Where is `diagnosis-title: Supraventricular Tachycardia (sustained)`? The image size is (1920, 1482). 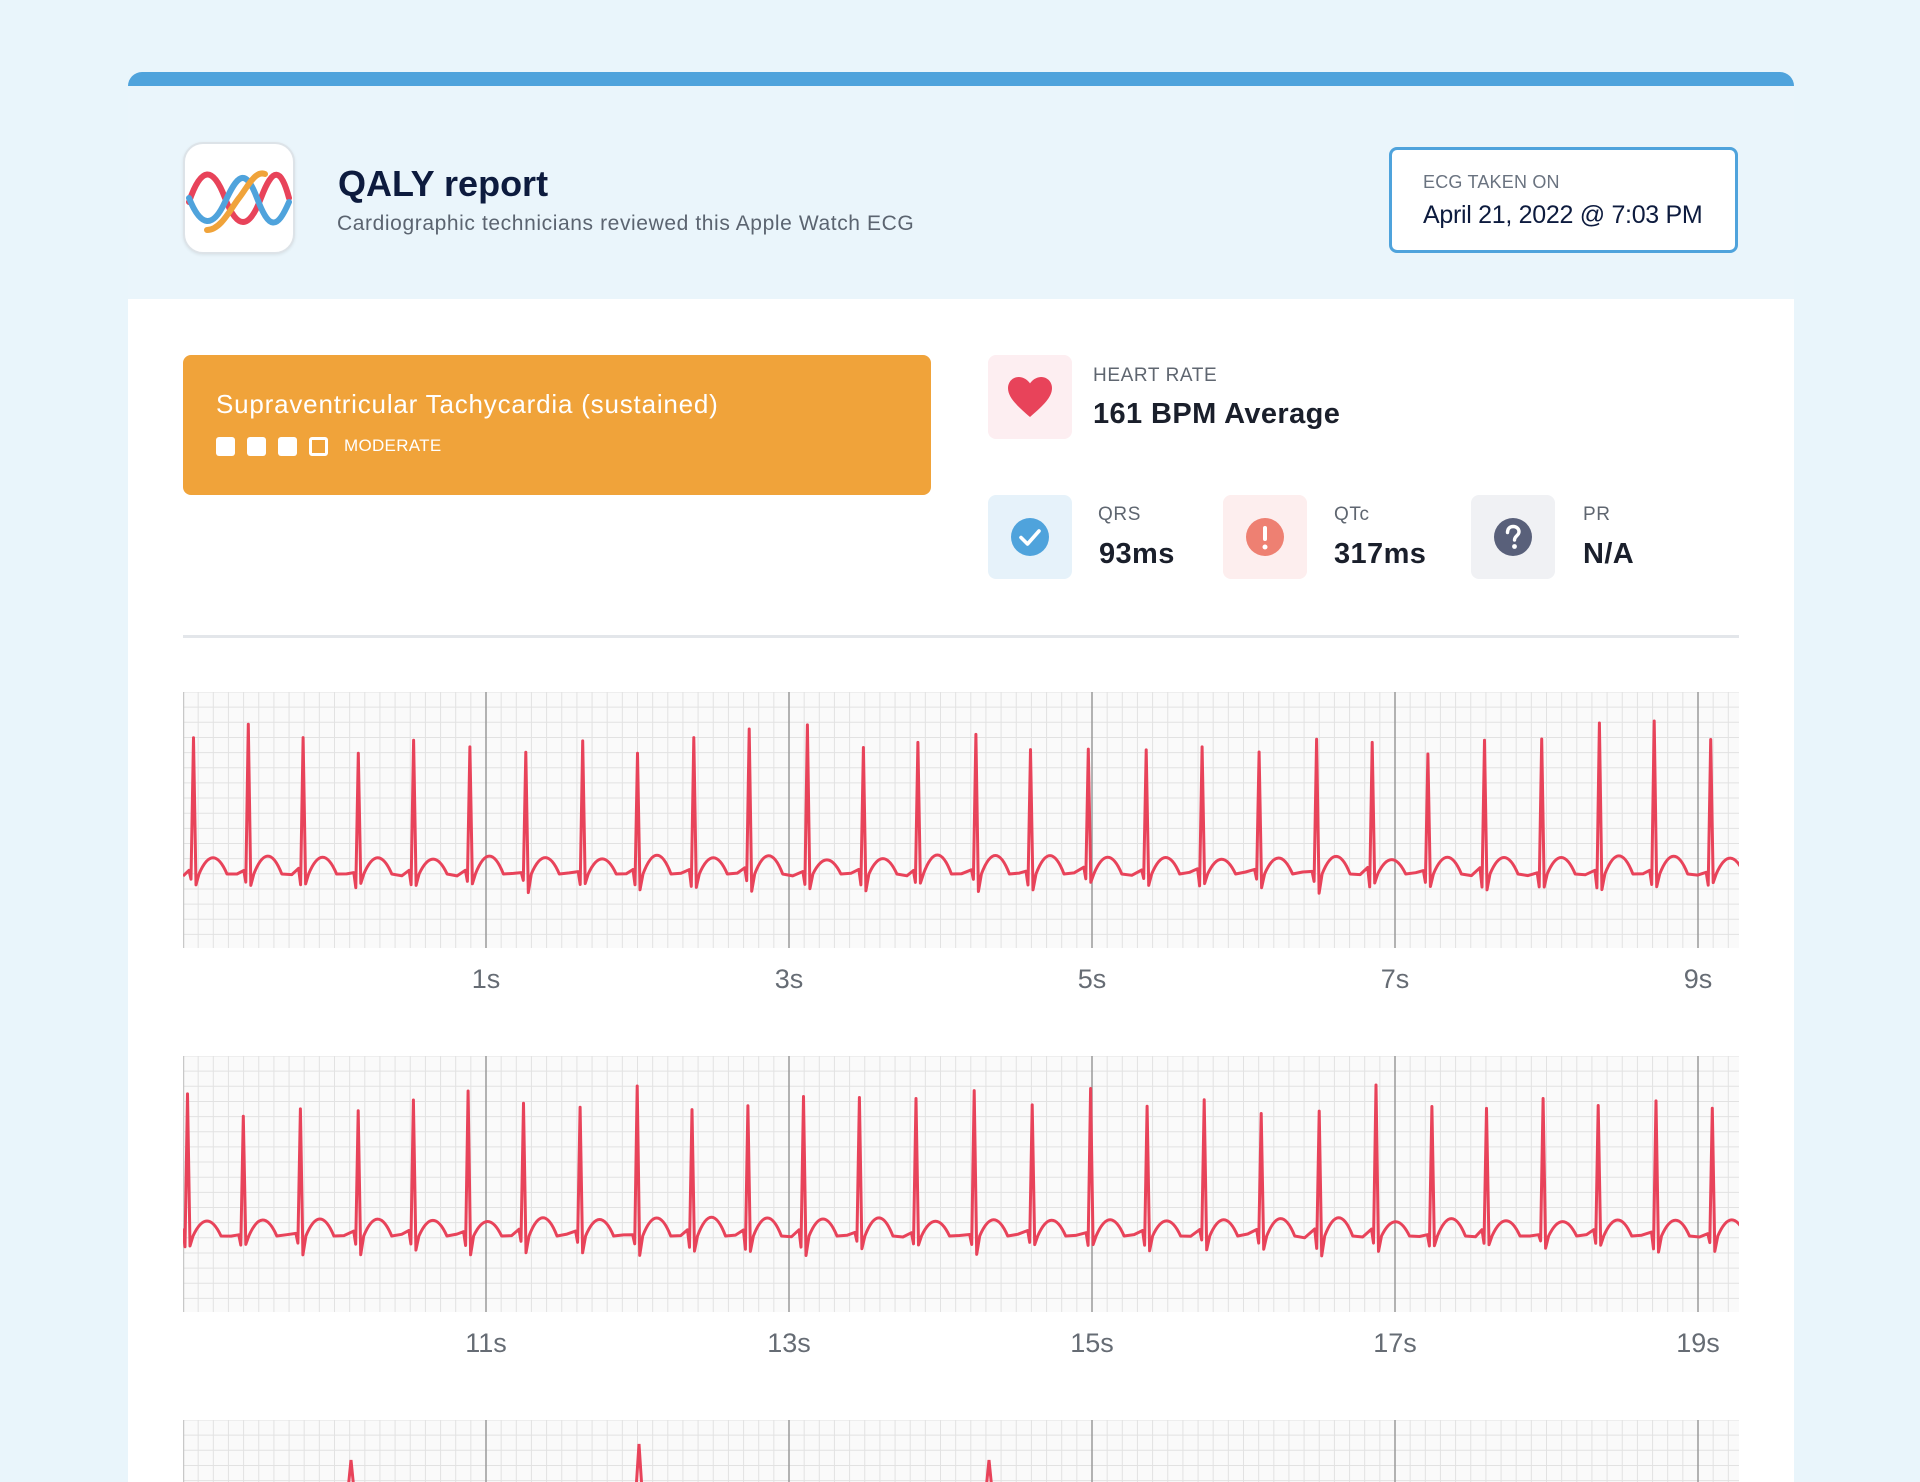
diagnosis-title: Supraventricular Tachycardia (sustained) is located at coordinates (467, 404).